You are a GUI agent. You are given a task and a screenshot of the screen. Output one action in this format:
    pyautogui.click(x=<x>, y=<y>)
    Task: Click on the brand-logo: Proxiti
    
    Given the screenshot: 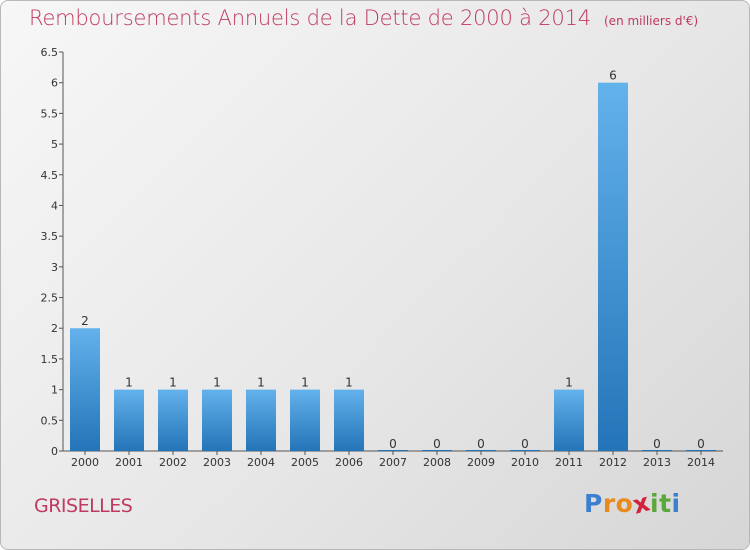 What is the action you would take?
    pyautogui.click(x=632, y=503)
    